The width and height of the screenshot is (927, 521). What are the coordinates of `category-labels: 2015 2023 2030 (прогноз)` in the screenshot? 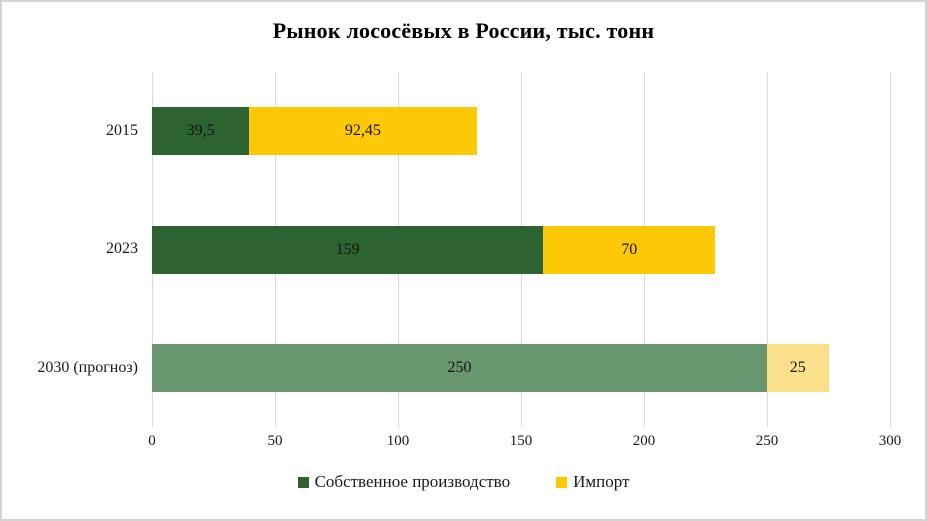 It's located at (73, 249).